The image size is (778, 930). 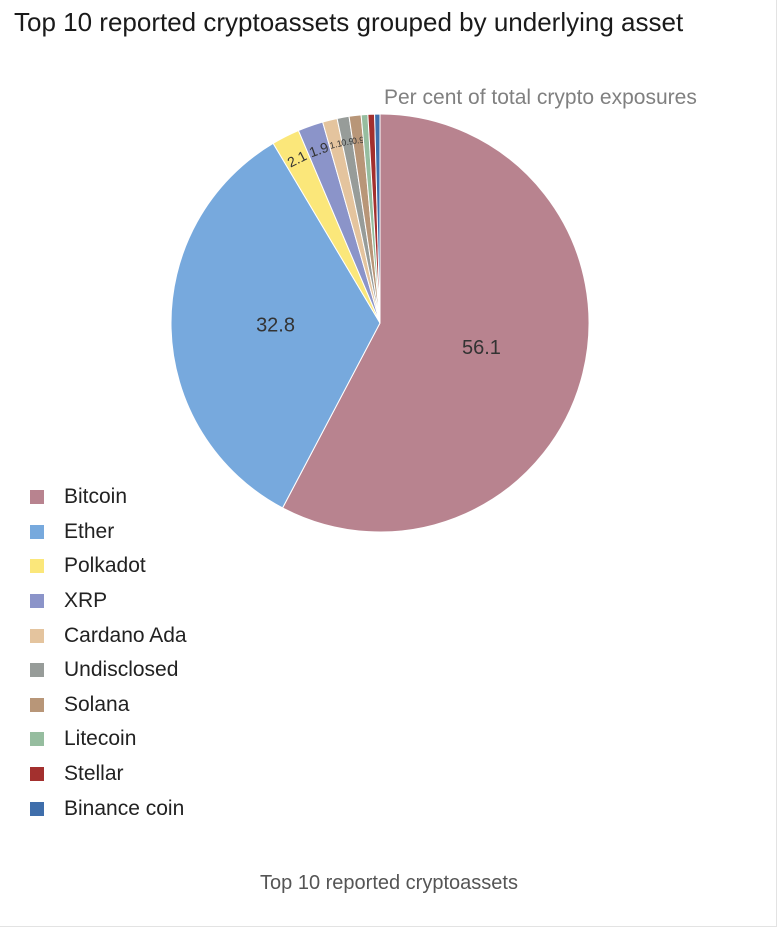 What do you see at coordinates (97, 704) in the screenshot?
I see `legend-label: Solana` at bounding box center [97, 704].